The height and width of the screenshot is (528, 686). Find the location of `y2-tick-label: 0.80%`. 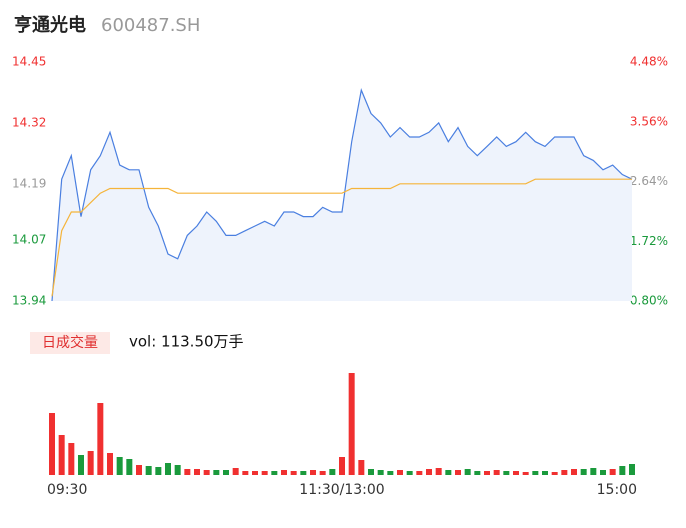

y2-tick-label: 0.80% is located at coordinates (649, 301).